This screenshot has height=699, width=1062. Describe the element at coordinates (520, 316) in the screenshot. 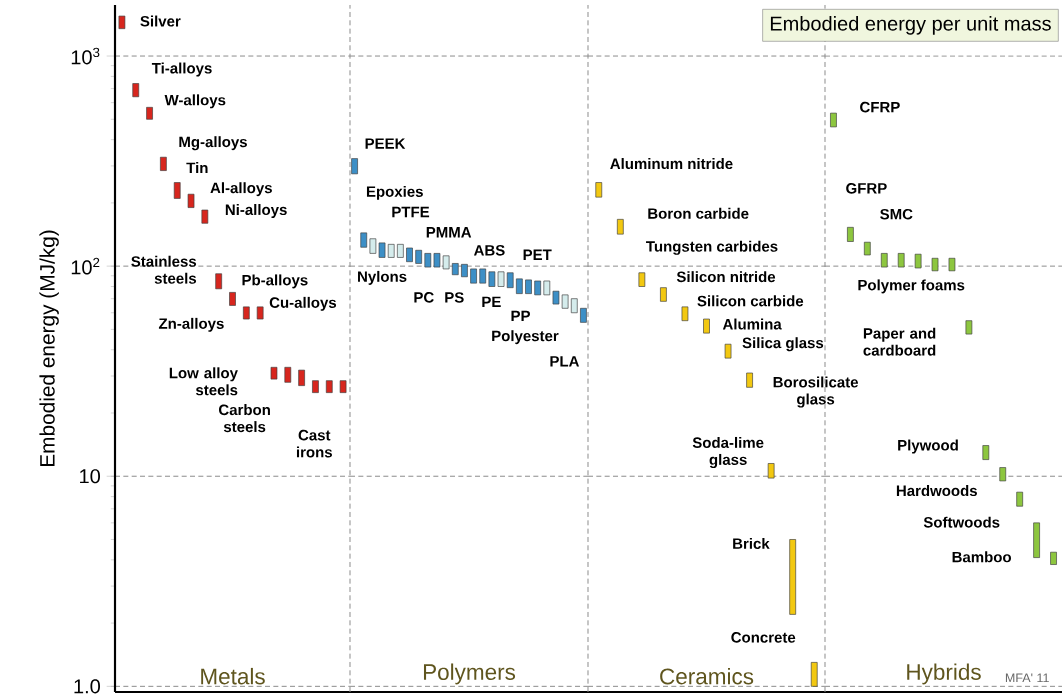

I see `annotation: PP` at that location.